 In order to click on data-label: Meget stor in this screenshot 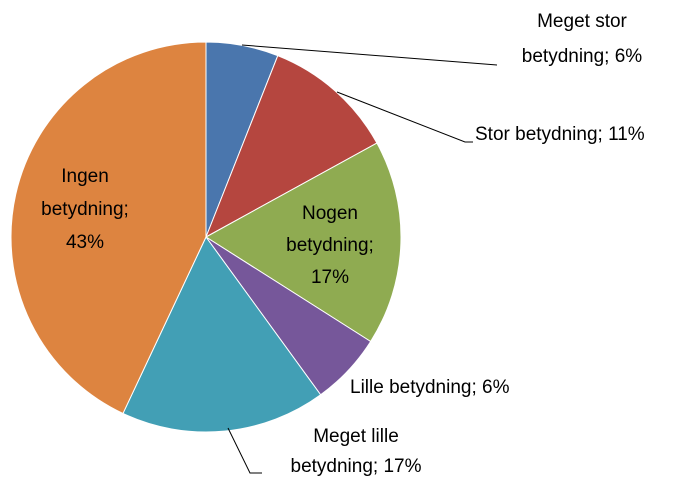, I will do `click(582, 21)`.